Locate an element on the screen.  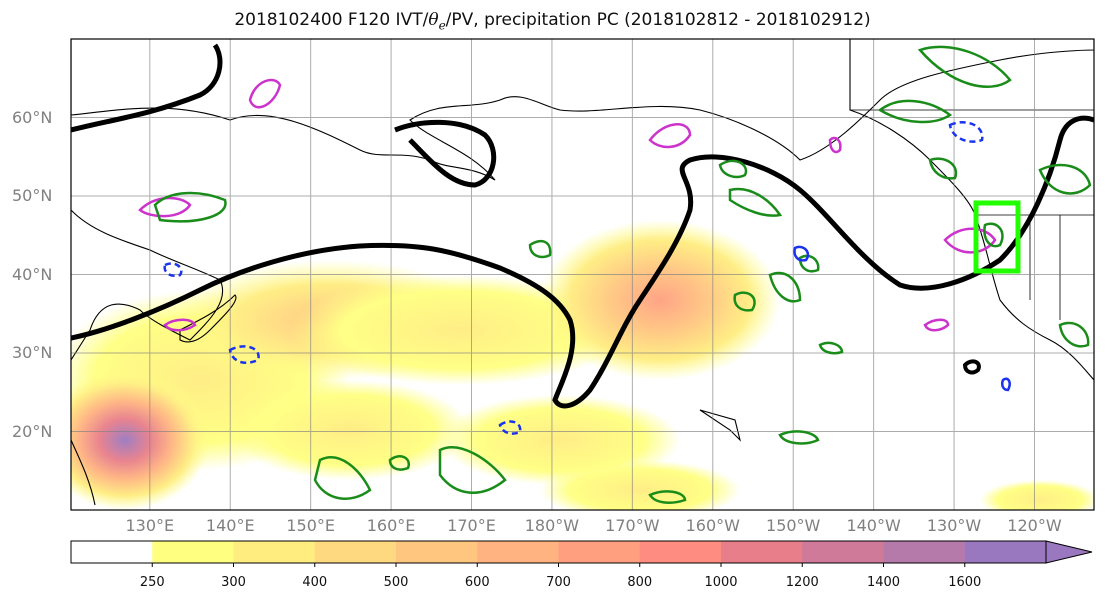
ivt-band-east-edge is located at coordinates (1037, 495).